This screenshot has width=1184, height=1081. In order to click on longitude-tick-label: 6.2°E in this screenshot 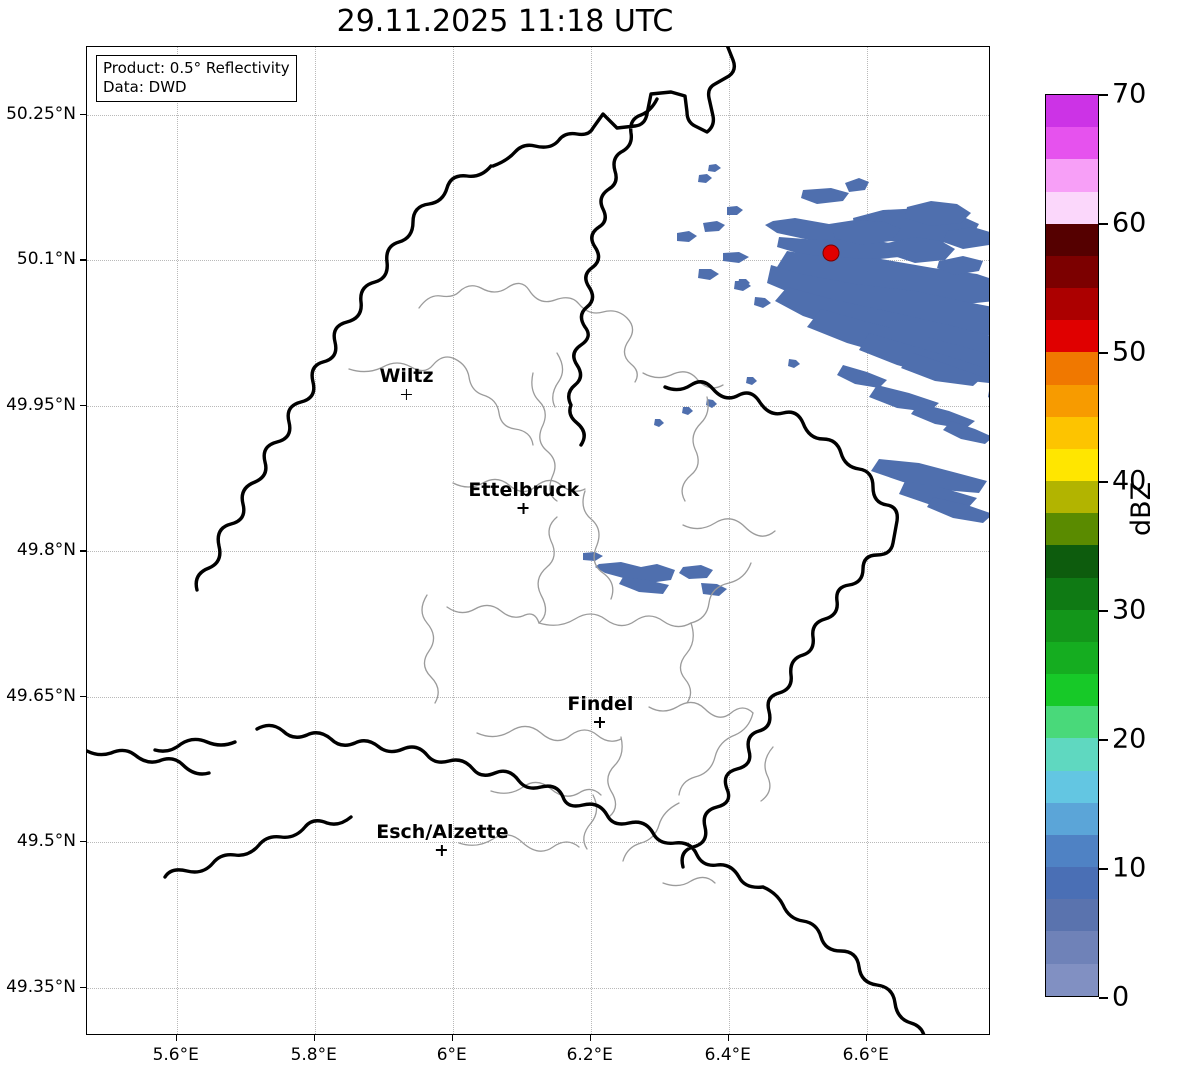, I will do `click(589, 1055)`.